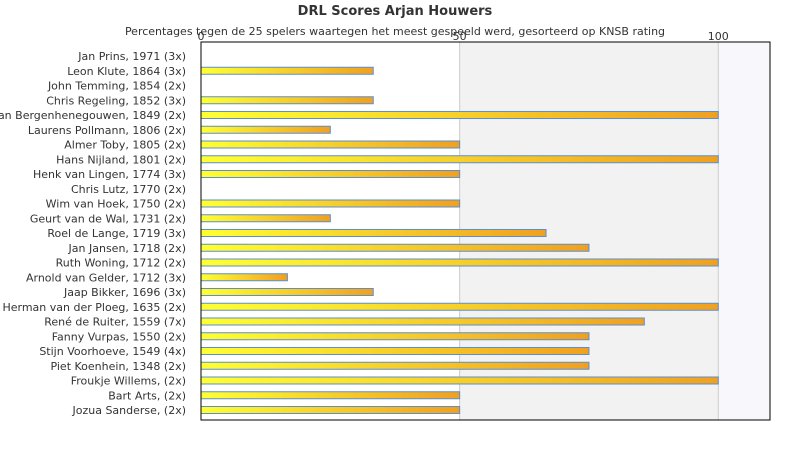 The image size is (790, 450). Describe the element at coordinates (121, 263) in the screenshot. I see `category-label: Ruth Woning, 1712 (2x)` at that location.